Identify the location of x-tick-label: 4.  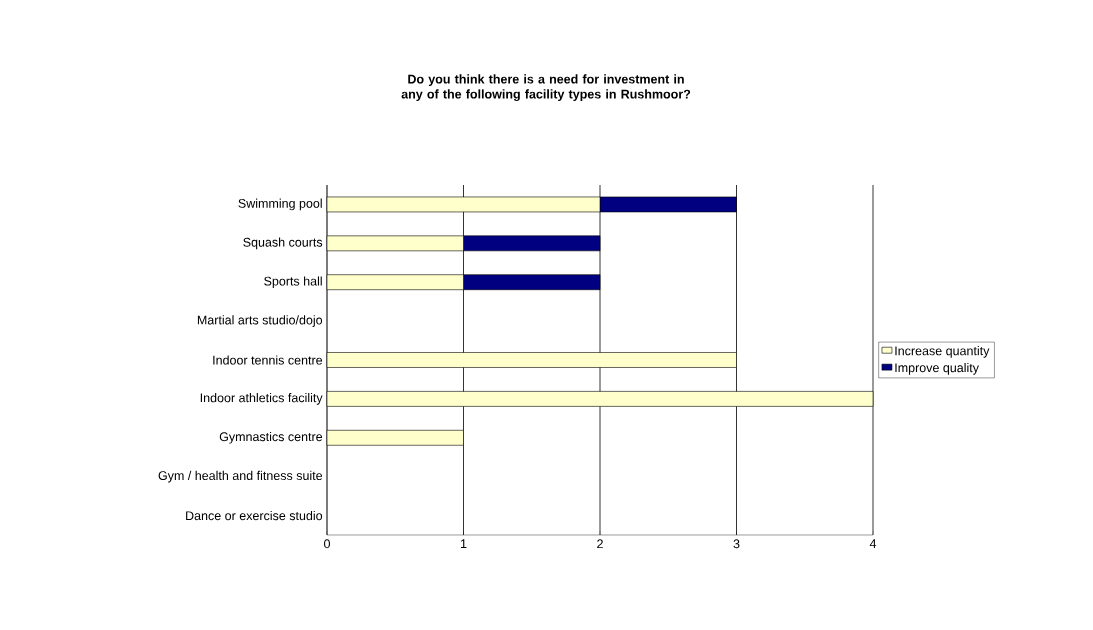
(873, 543).